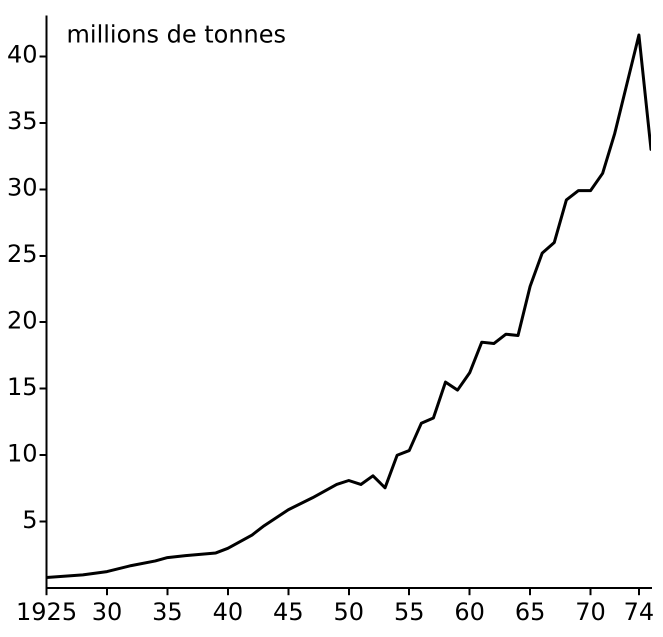 The width and height of the screenshot is (663, 637). I want to click on x-tick-label: 50, so click(348, 612).